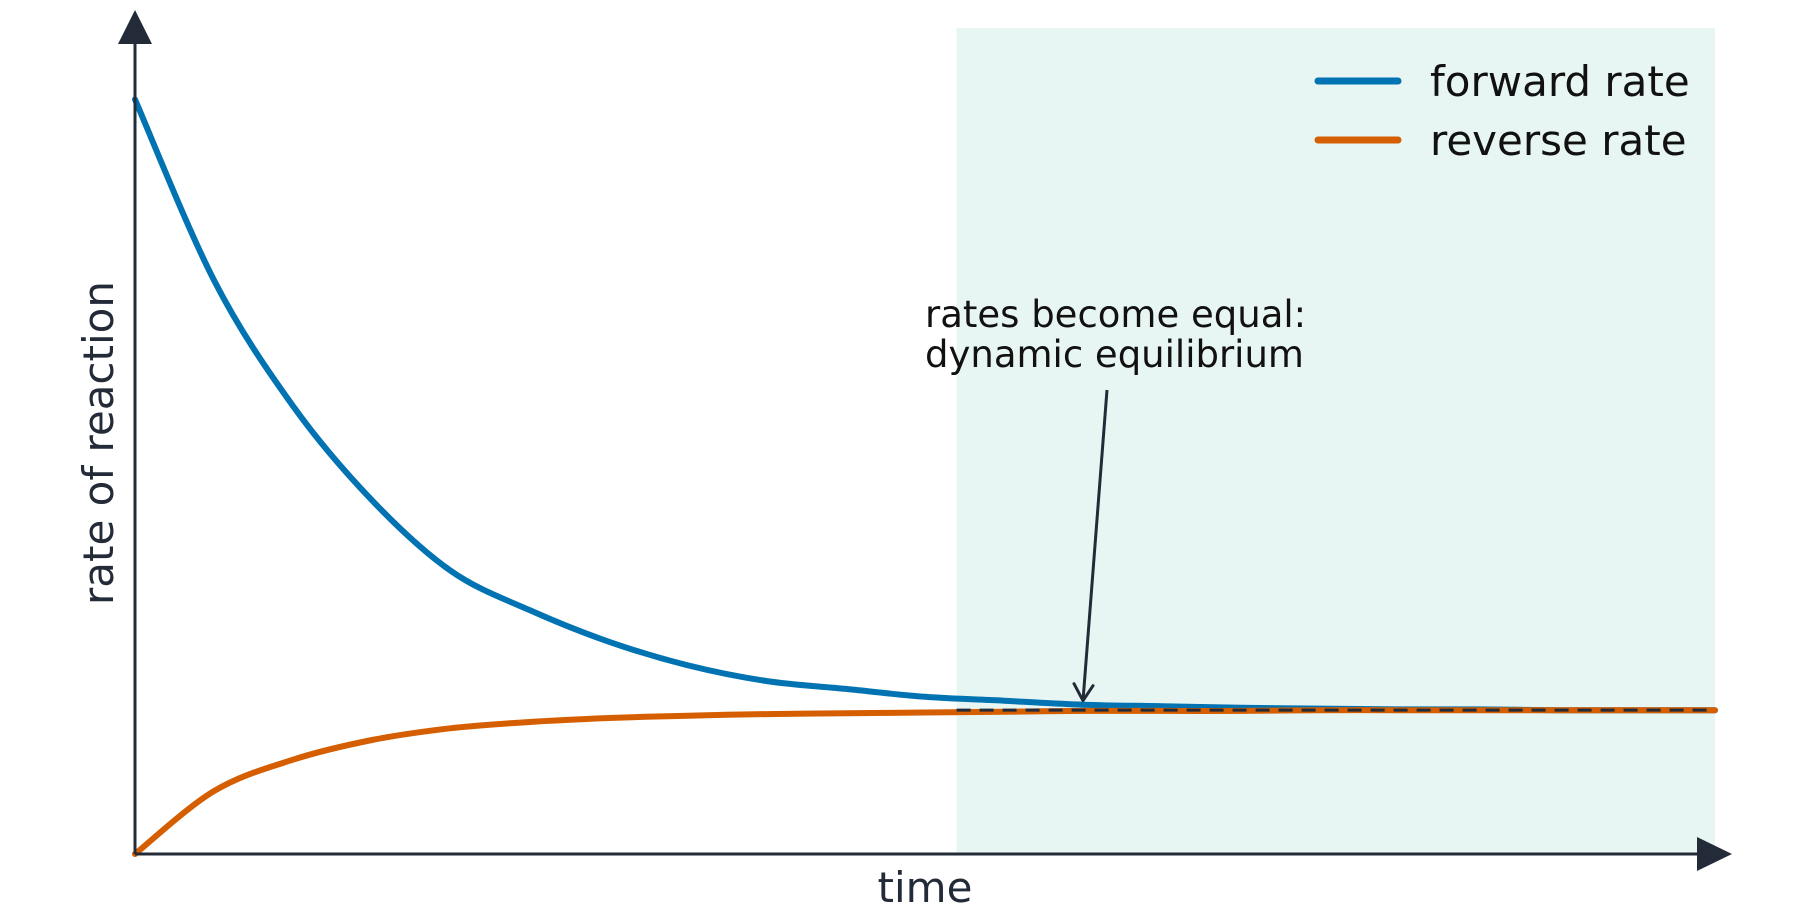 The height and width of the screenshot is (920, 1800). I want to click on x-axis-arrowhead, so click(1714, 854).